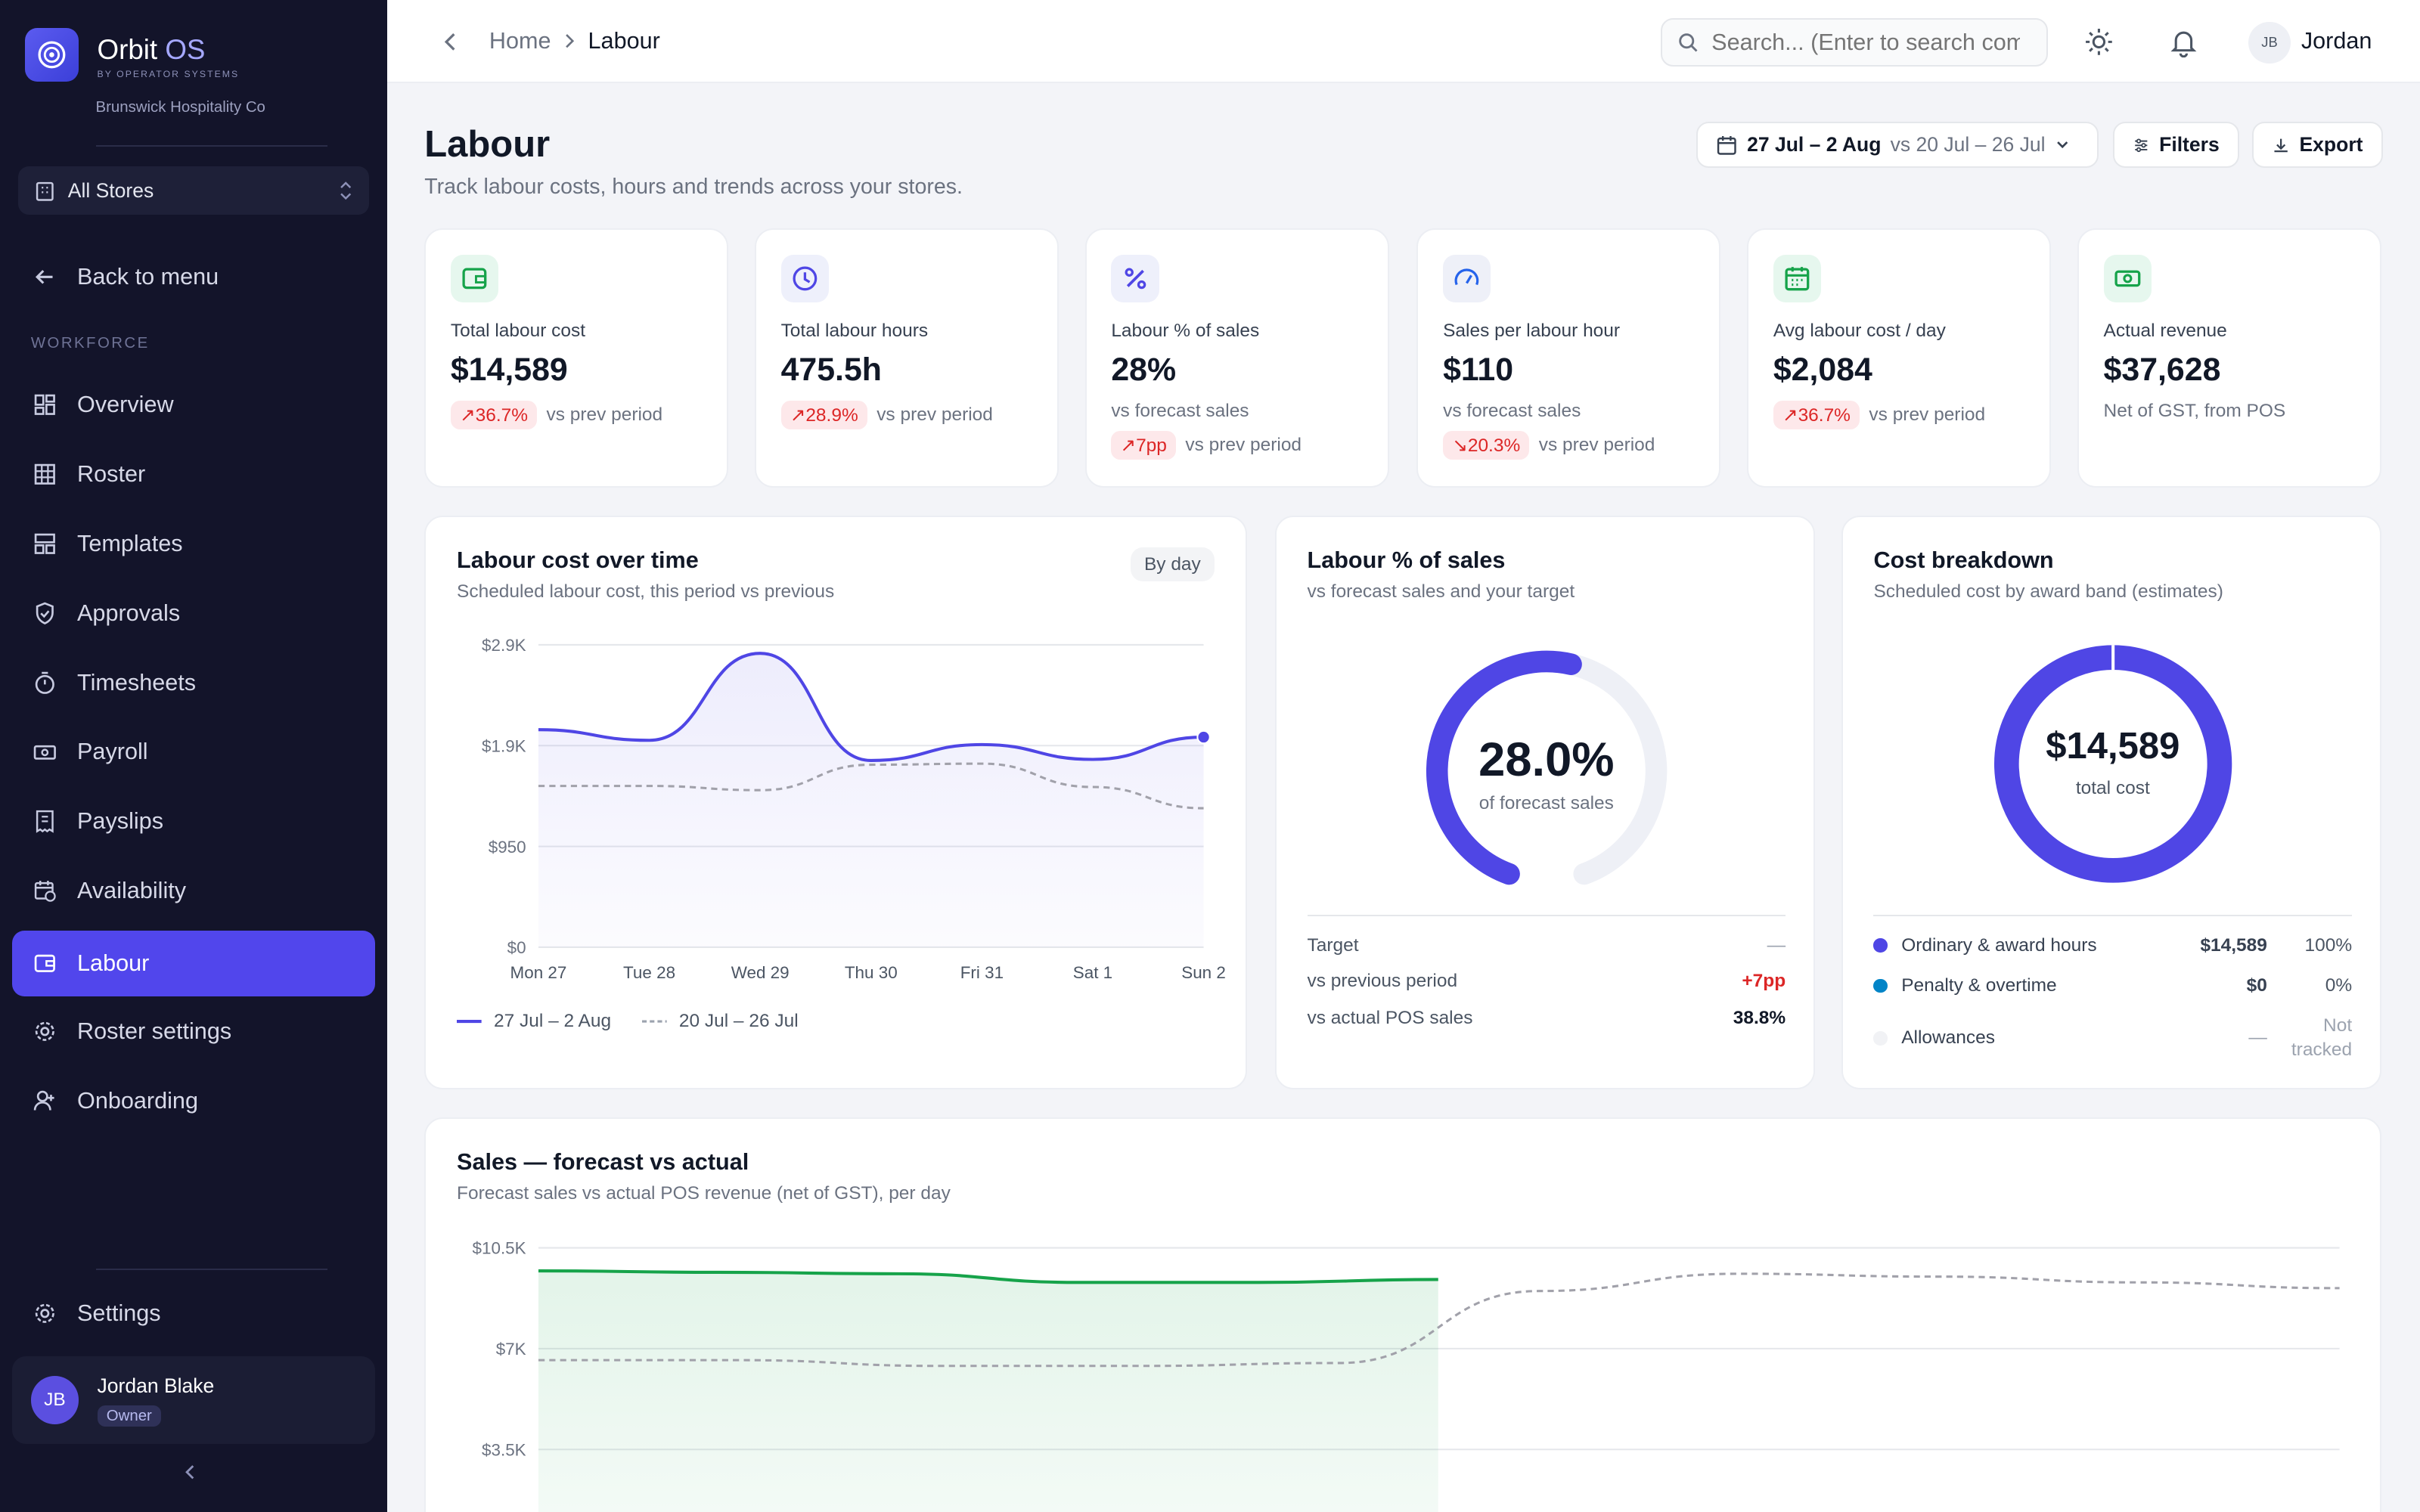 The image size is (2420, 1512). Describe the element at coordinates (520, 40) in the screenshot. I see `breadcrumb-home: Home` at that location.